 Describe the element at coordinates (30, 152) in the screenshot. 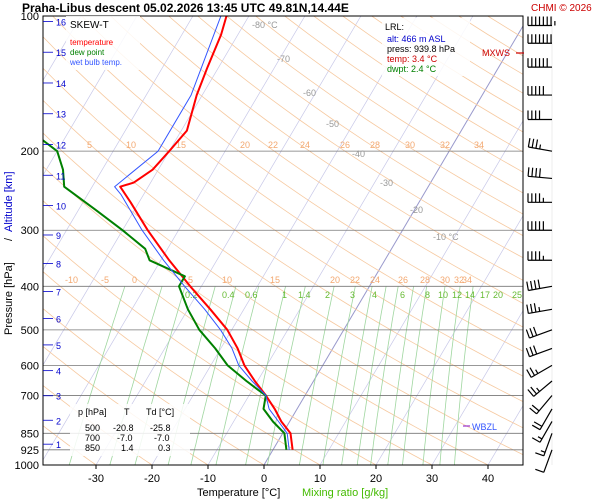

I see `pressure-tick-label: 200` at that location.